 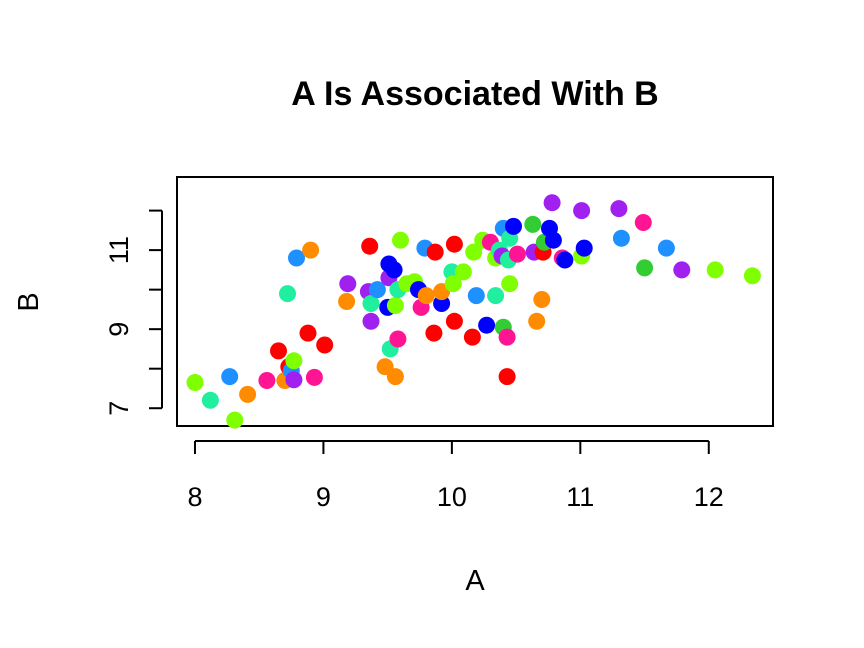 What do you see at coordinates (119, 250) in the screenshot?
I see `y-tick-label: 11` at bounding box center [119, 250].